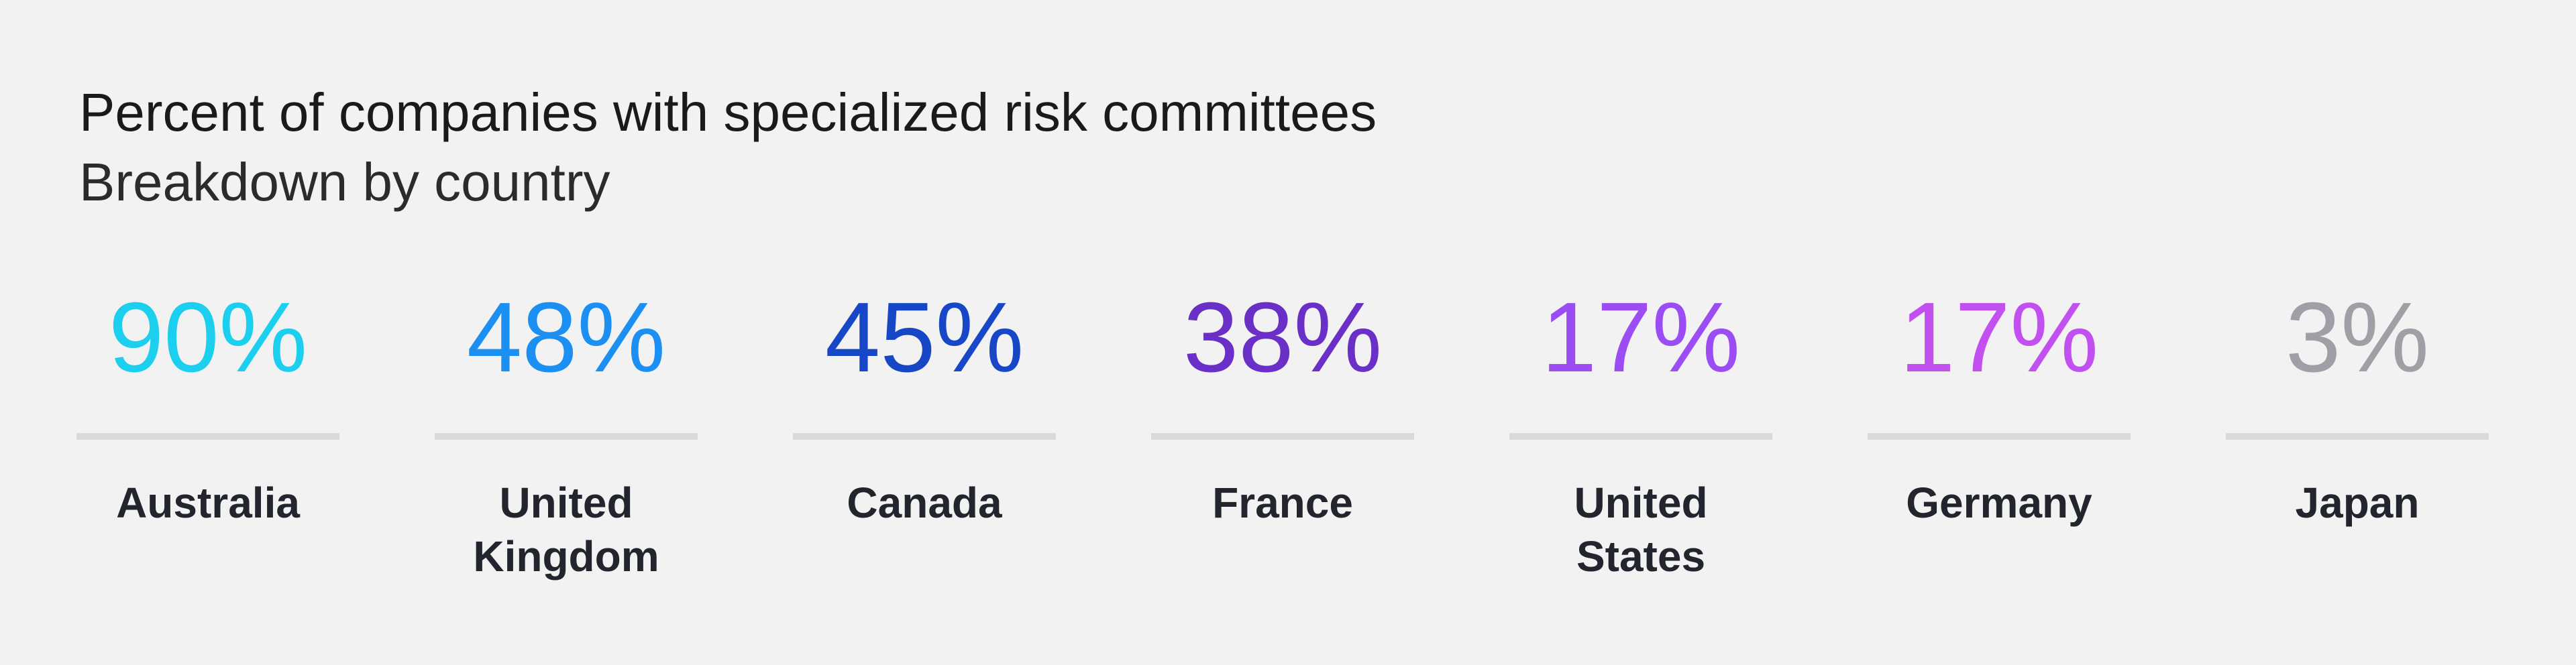 This screenshot has width=2576, height=665. I want to click on stat-country-label: France, so click(1282, 503).